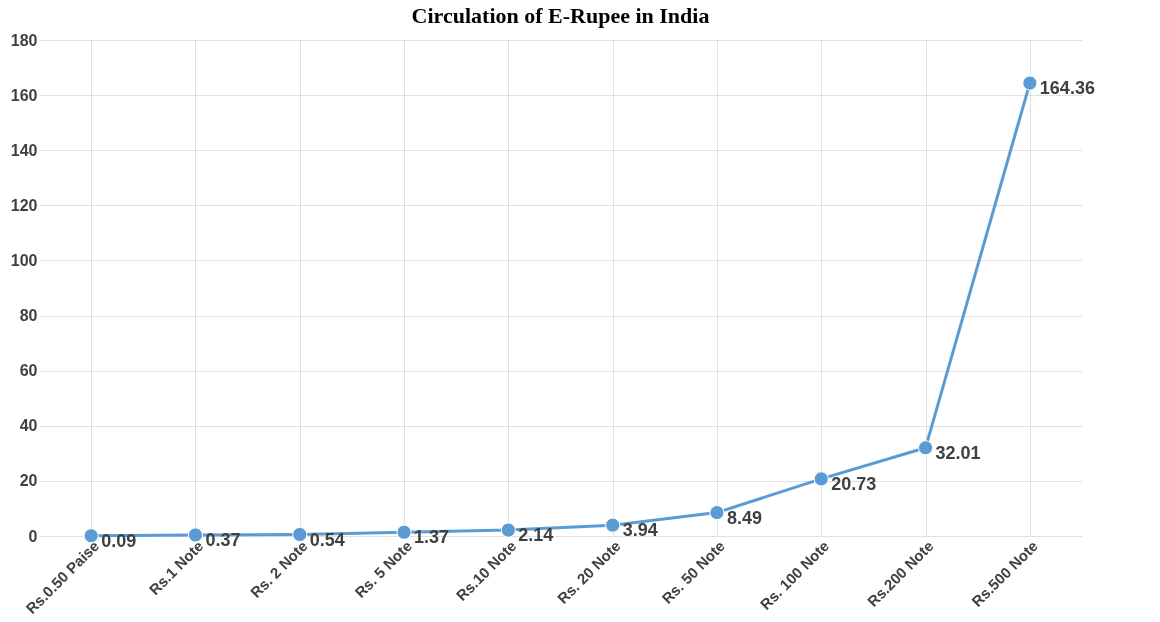 The height and width of the screenshot is (622, 1160). Describe the element at coordinates (119, 540) in the screenshot. I see `data-label: 0.09` at that location.